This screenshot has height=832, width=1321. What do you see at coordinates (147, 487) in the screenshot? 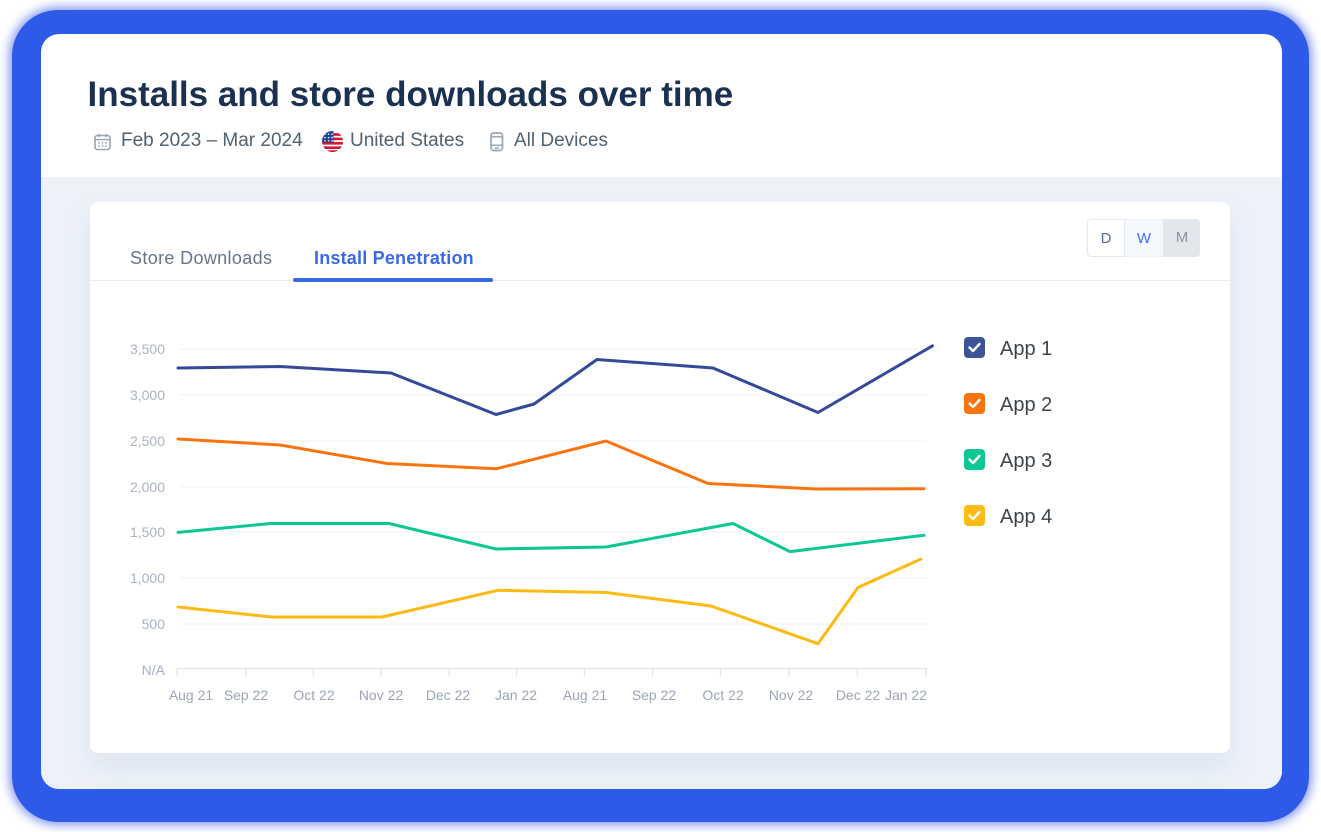
I see `svg-text: 2,000` at bounding box center [147, 487].